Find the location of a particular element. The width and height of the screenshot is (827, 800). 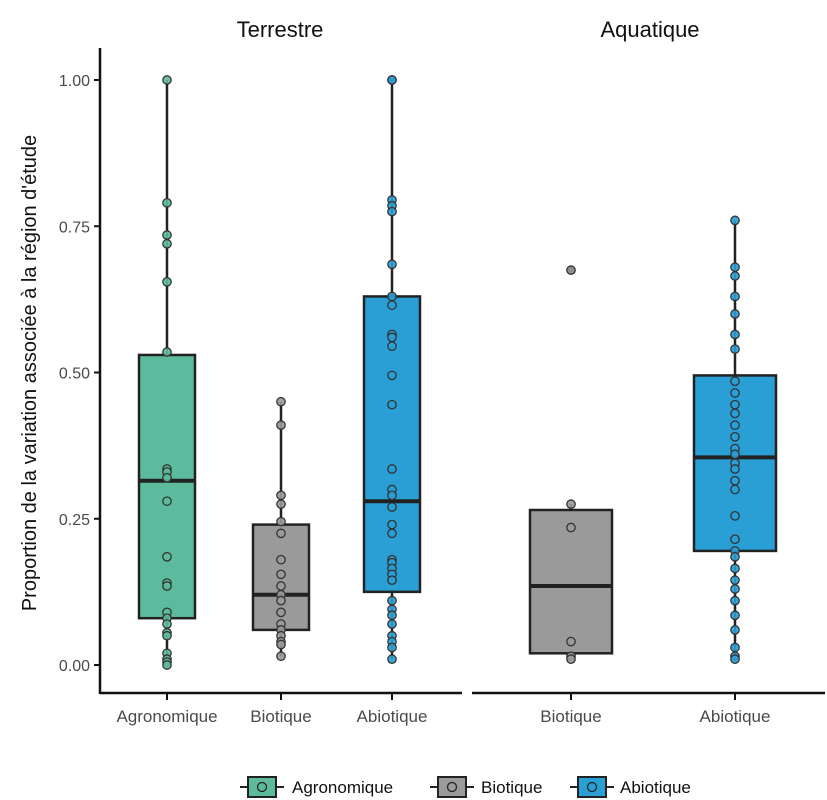

box-abiotique: Abiotique is located at coordinates (735, 470).